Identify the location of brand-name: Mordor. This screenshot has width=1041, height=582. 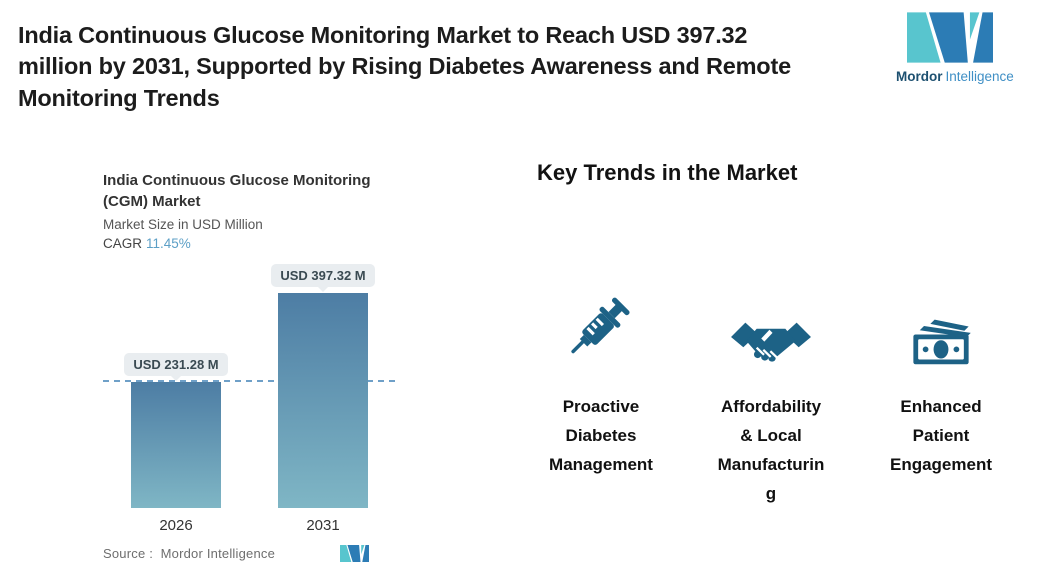
(919, 76).